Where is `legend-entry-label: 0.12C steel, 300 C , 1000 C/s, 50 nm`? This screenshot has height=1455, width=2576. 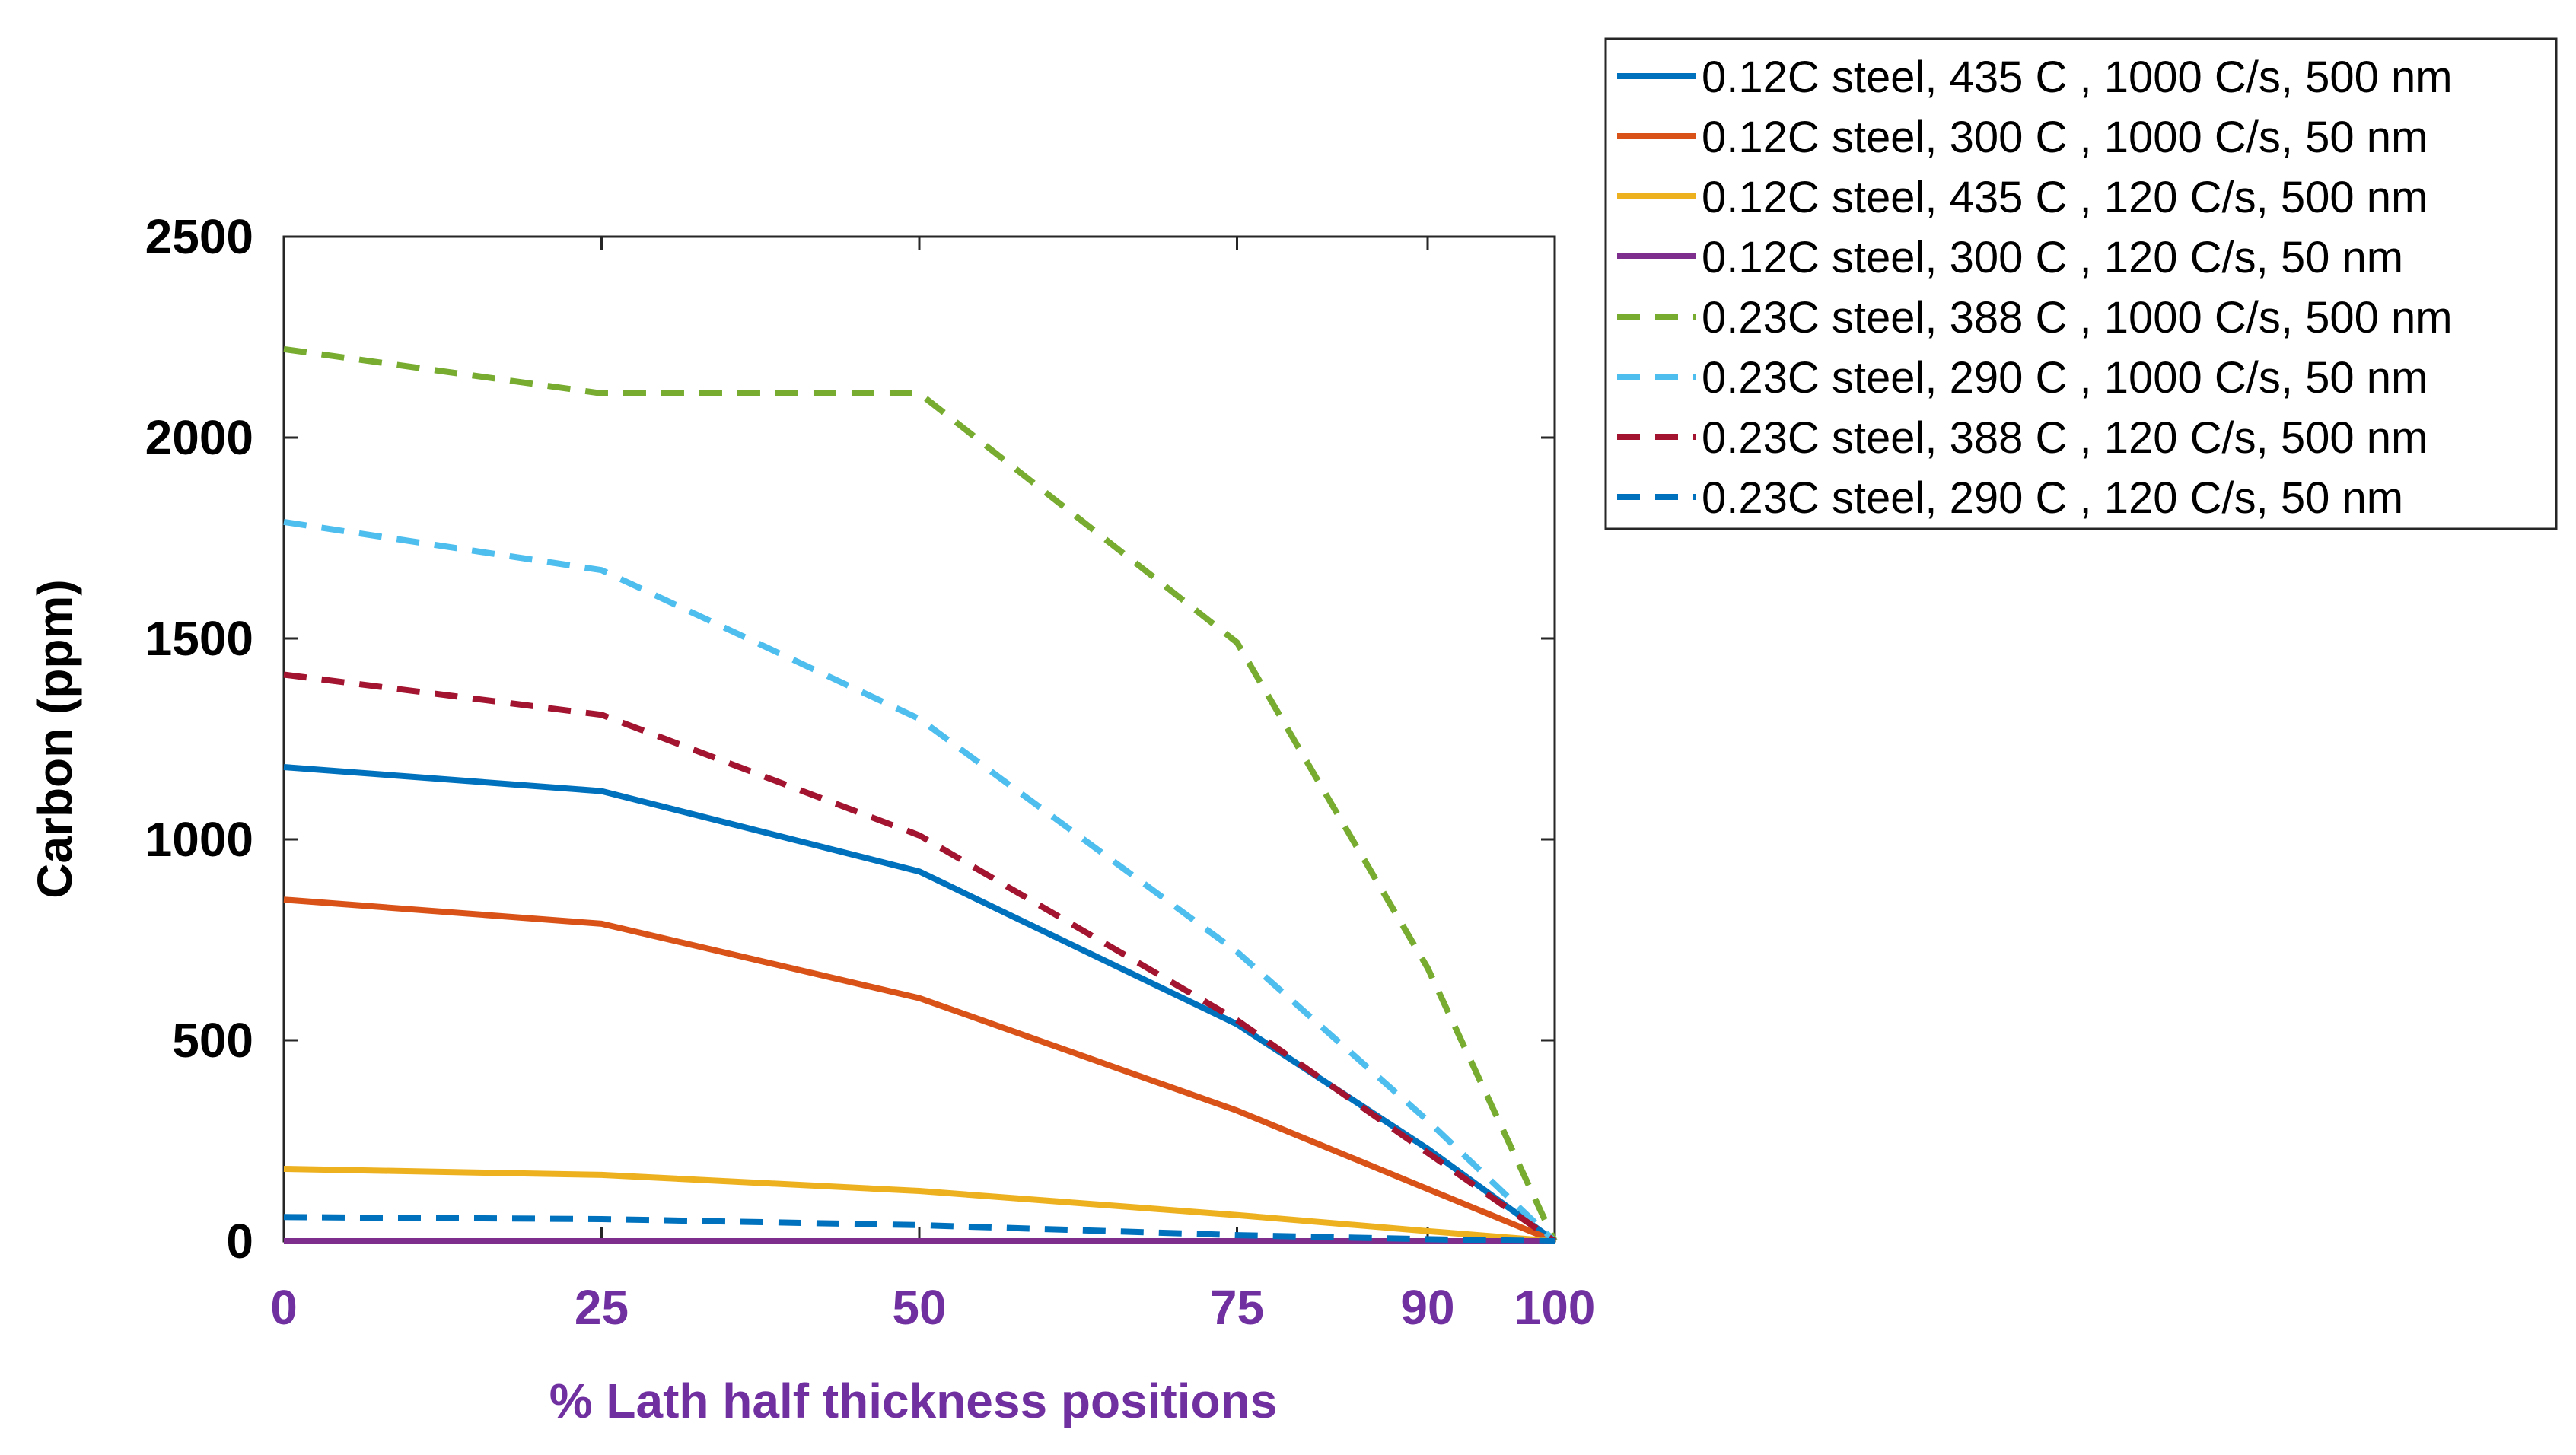
legend-entry-label: 0.12C steel, 300 C , 1000 C/s, 50 nm is located at coordinates (2065, 137).